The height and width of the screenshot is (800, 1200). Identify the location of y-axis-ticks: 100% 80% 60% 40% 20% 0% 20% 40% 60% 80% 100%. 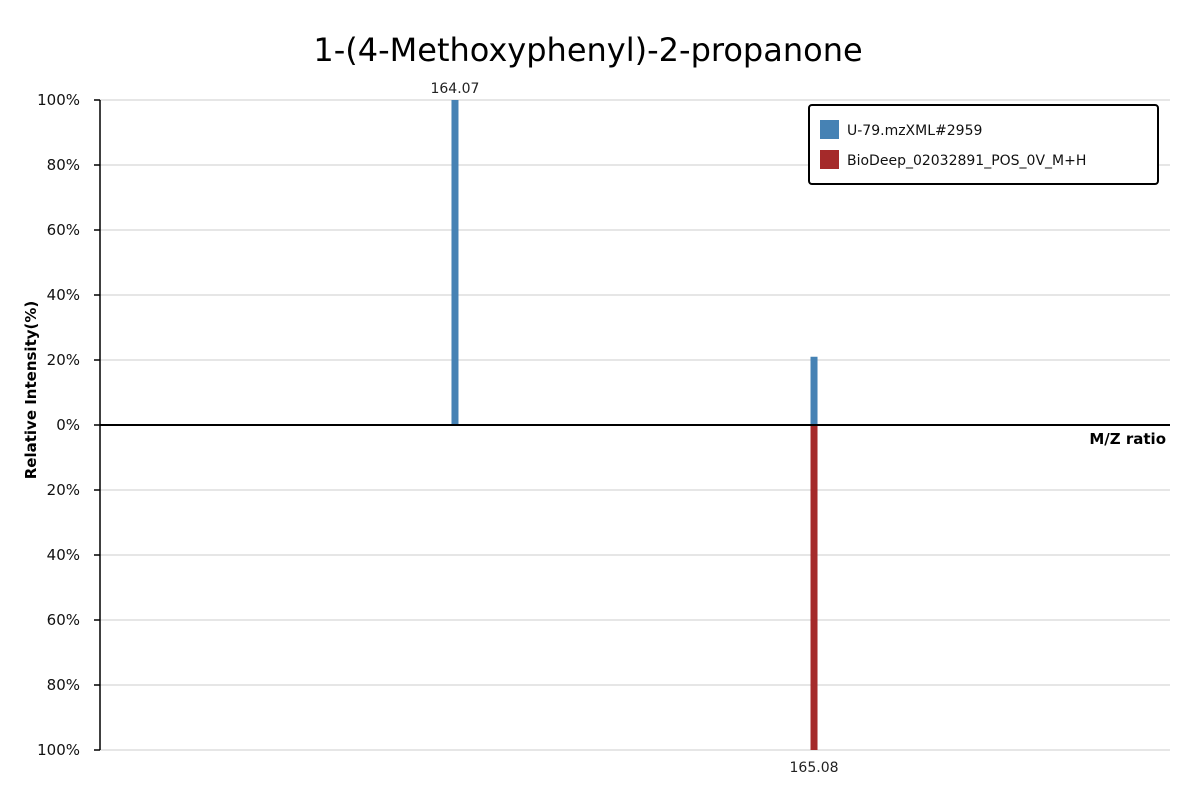
(68, 425).